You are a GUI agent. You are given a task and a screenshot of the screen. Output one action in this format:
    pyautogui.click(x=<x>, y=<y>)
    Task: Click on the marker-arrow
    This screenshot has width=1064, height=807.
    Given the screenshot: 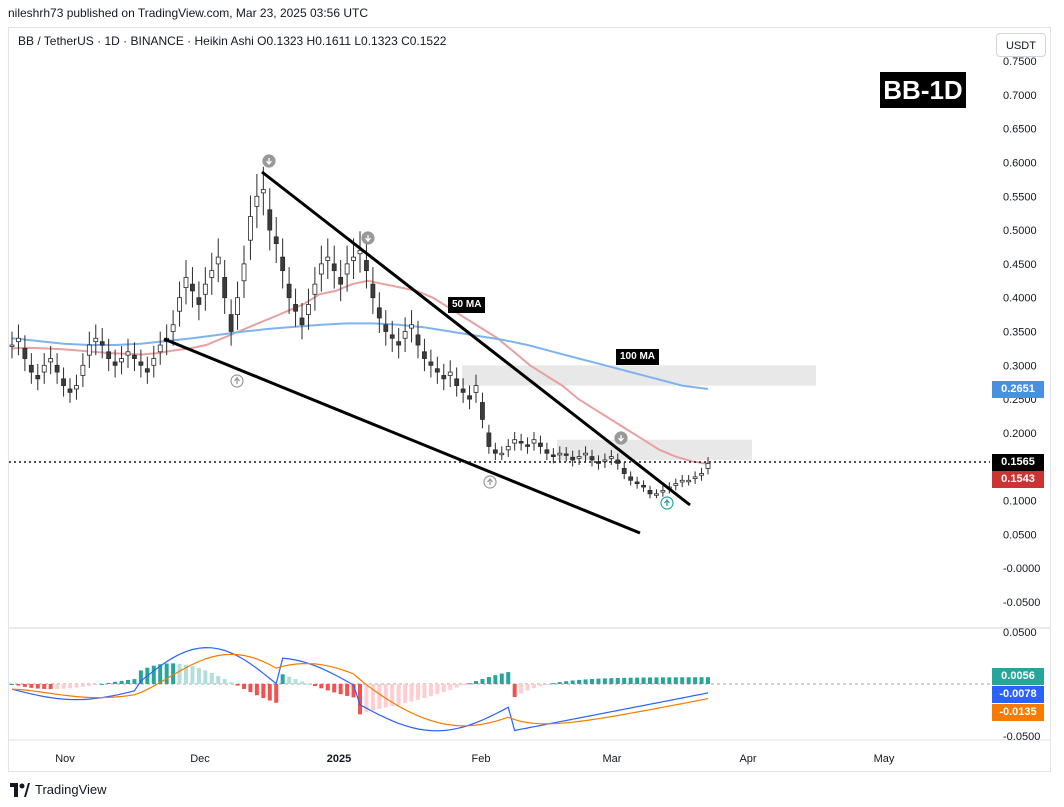 What is the action you would take?
    pyautogui.click(x=269, y=162)
    